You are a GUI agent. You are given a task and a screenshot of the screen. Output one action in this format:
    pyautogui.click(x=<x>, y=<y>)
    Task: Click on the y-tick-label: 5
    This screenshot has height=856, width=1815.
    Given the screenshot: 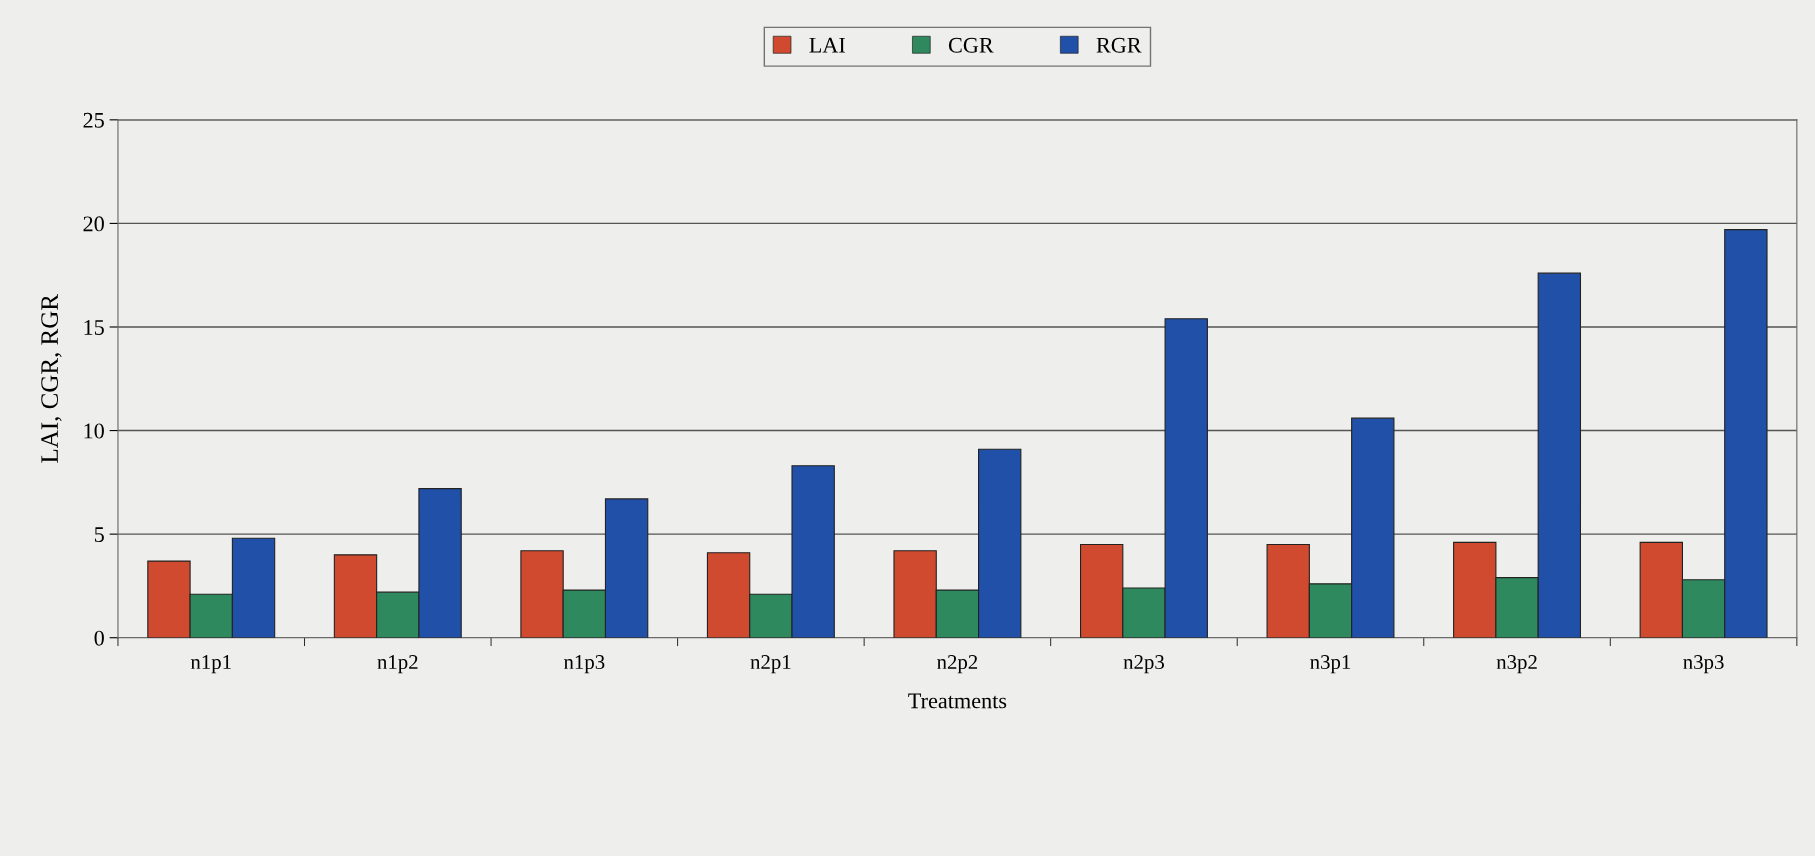 What is the action you would take?
    pyautogui.click(x=99, y=535)
    